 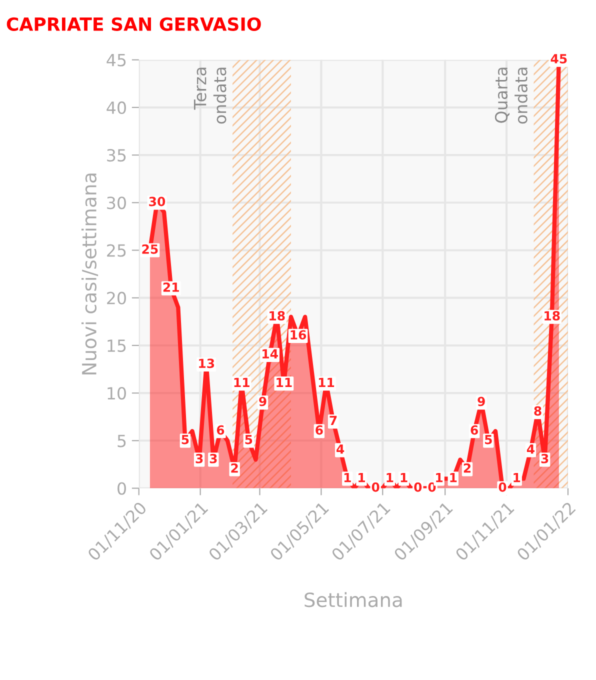 What do you see at coordinates (270, 353) in the screenshot?
I see `data-label: 14` at bounding box center [270, 353].